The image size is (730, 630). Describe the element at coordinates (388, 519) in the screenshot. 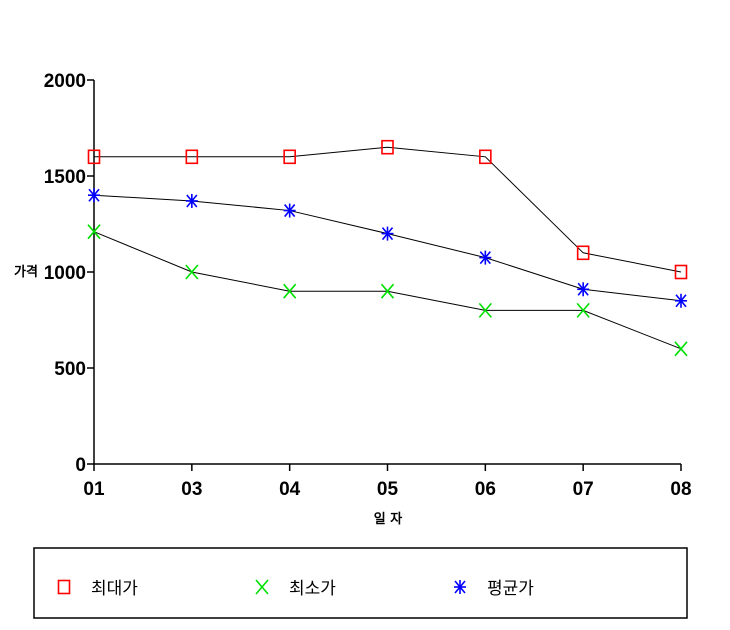

I see `x-axis-title: 일 자` at that location.